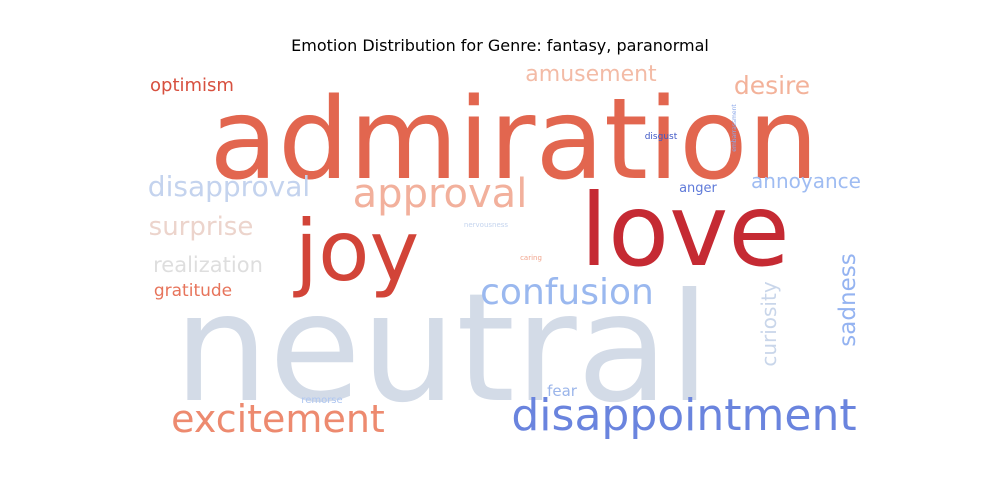 The width and height of the screenshot is (1000, 500). Describe the element at coordinates (806, 181) in the screenshot. I see `word-annoyance: annoyance` at that location.